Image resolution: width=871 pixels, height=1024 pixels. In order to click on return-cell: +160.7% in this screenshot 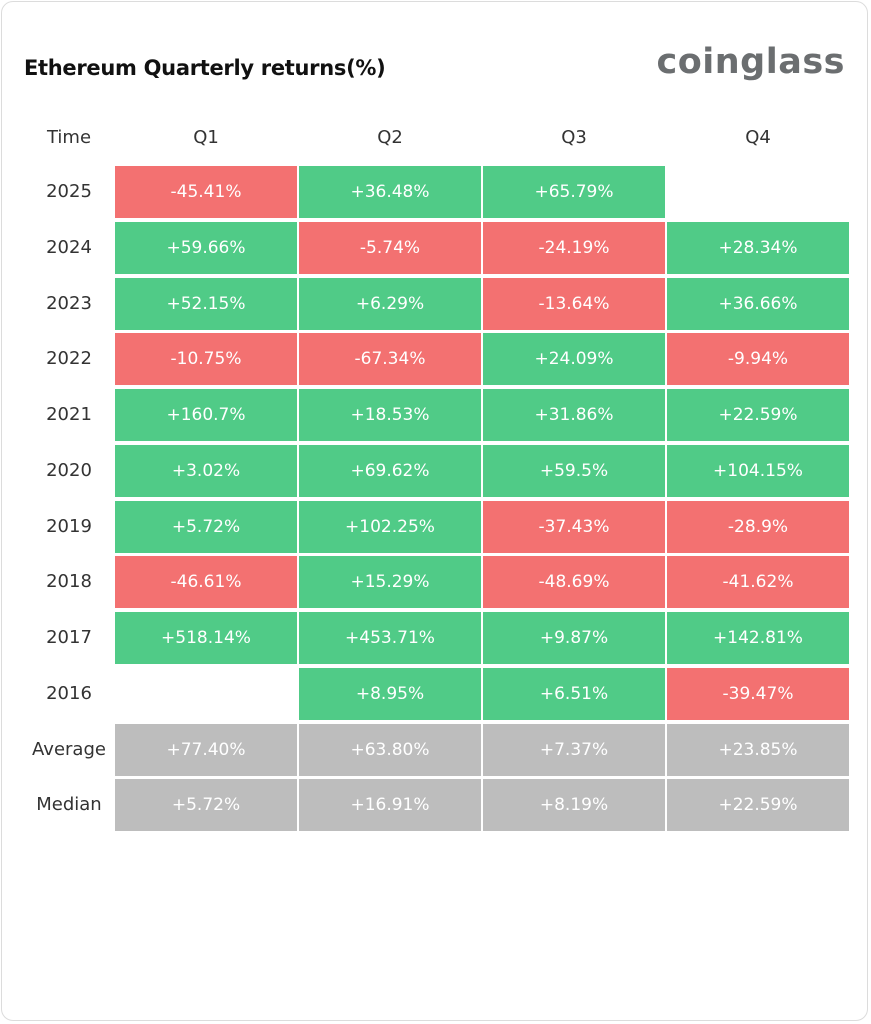, I will do `click(206, 415)`.